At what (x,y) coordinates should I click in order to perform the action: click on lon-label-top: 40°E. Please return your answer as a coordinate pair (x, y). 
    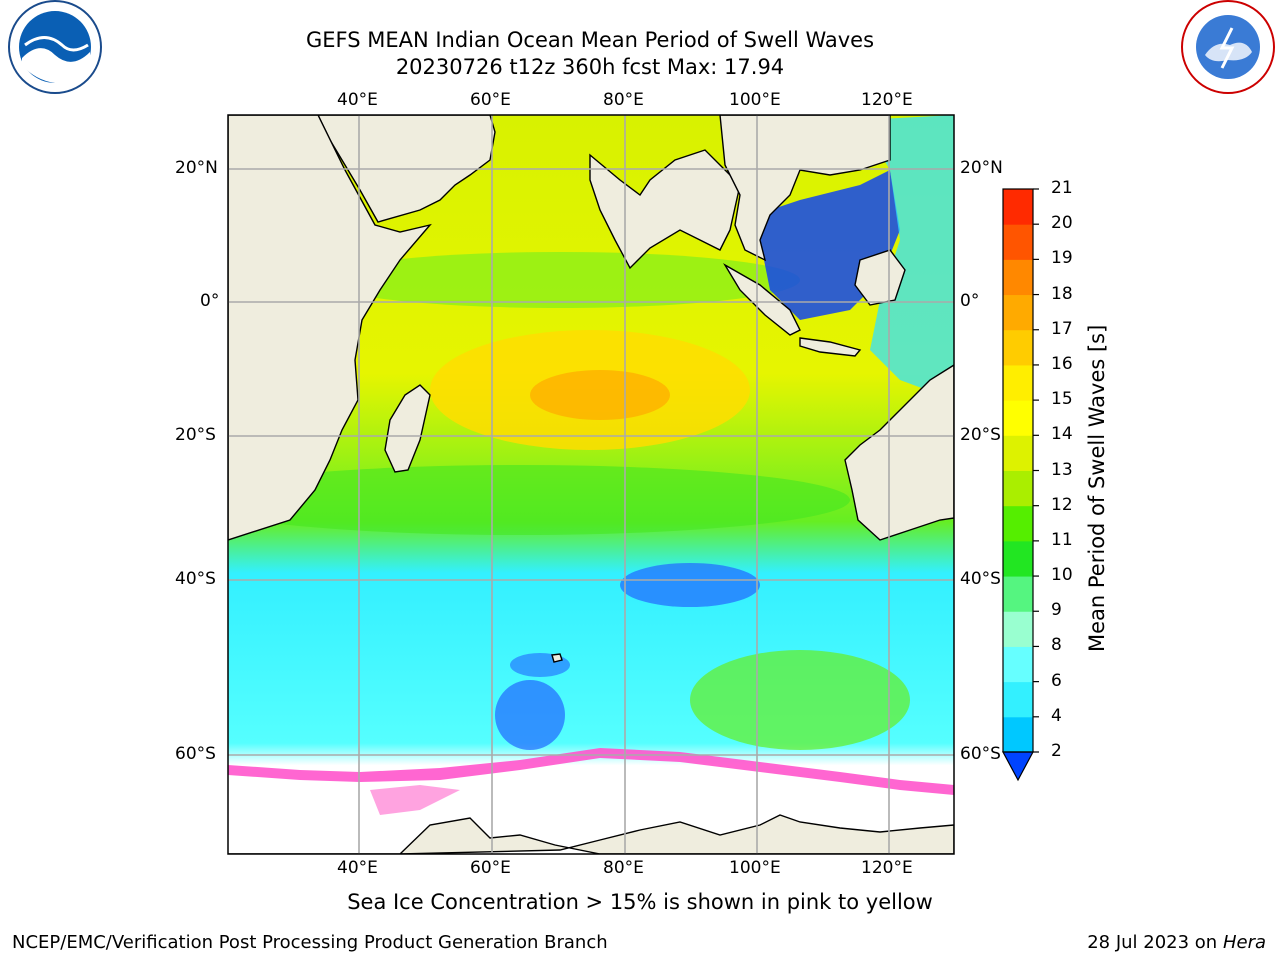
    Looking at the image, I should click on (357, 100).